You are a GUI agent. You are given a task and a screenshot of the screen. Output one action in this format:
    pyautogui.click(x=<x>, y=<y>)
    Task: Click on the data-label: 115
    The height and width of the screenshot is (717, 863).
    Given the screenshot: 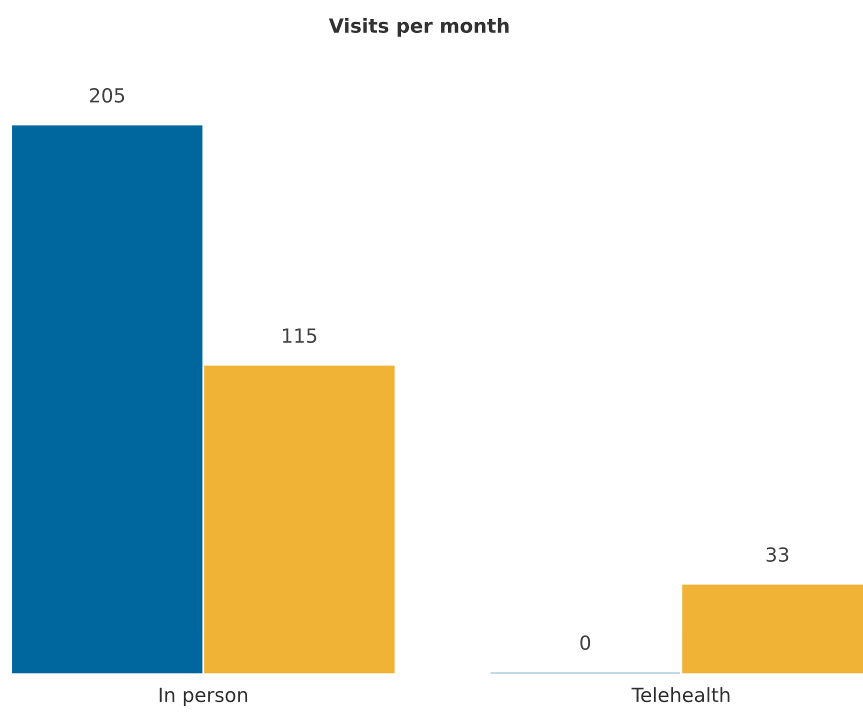 What is the action you would take?
    pyautogui.click(x=299, y=335)
    